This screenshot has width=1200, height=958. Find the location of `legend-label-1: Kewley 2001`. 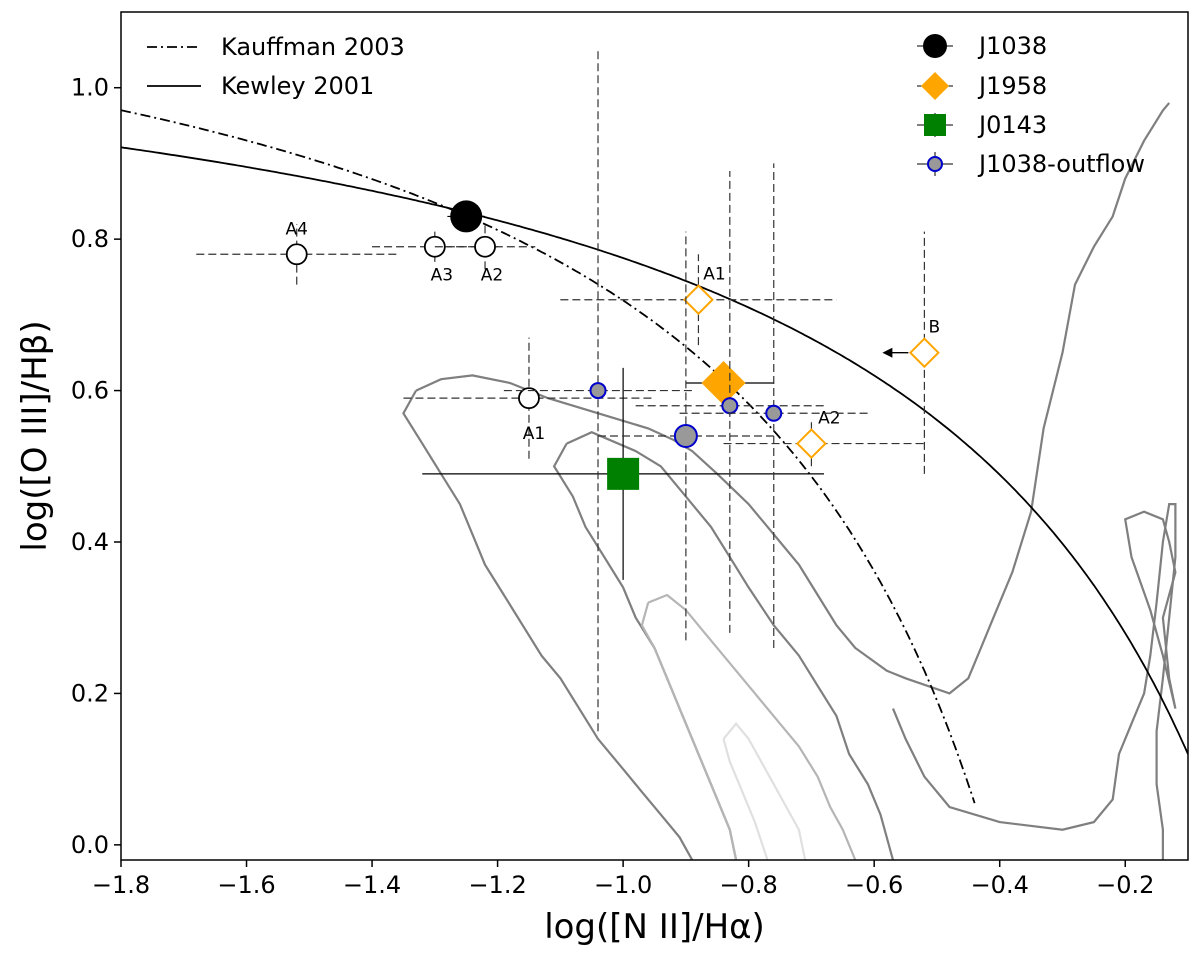

legend-label-1: Kewley 2001 is located at coordinates (297, 86).